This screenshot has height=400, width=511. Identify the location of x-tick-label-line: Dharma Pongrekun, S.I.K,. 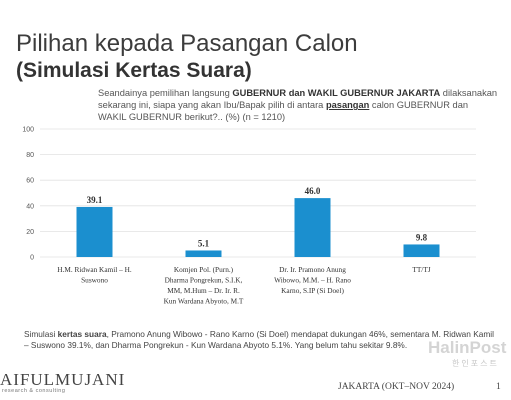
(204, 280).